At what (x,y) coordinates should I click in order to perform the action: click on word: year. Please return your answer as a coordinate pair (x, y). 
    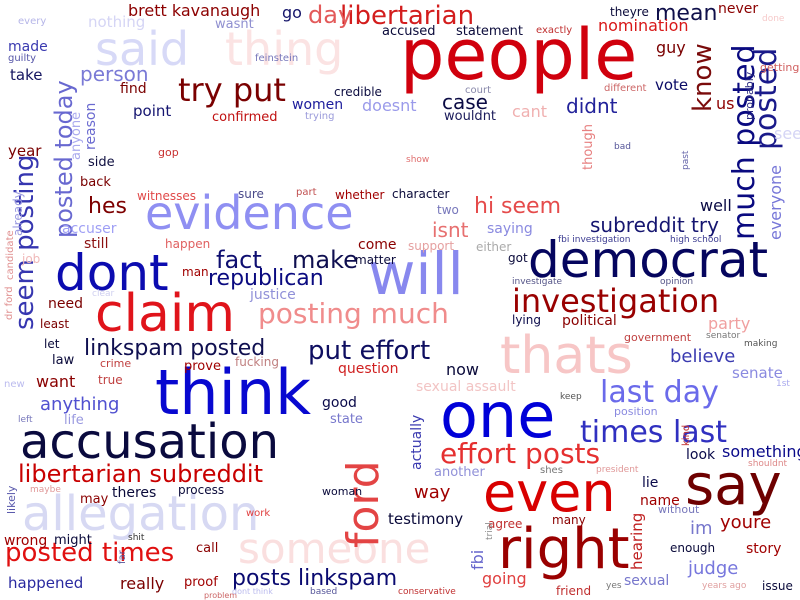
    Looking at the image, I should click on (25, 151).